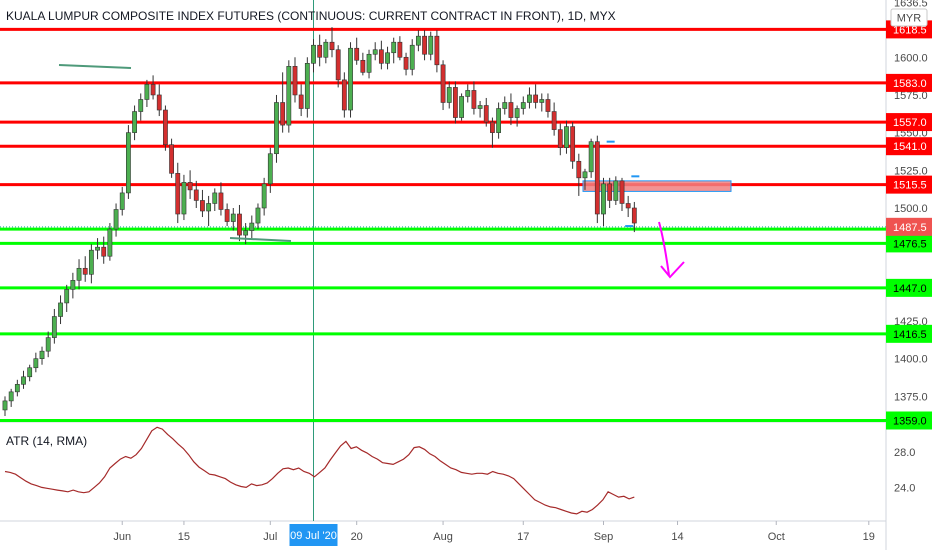 The height and width of the screenshot is (550, 932). Describe the element at coordinates (909, 17) in the screenshot. I see `currency-badge` at that location.